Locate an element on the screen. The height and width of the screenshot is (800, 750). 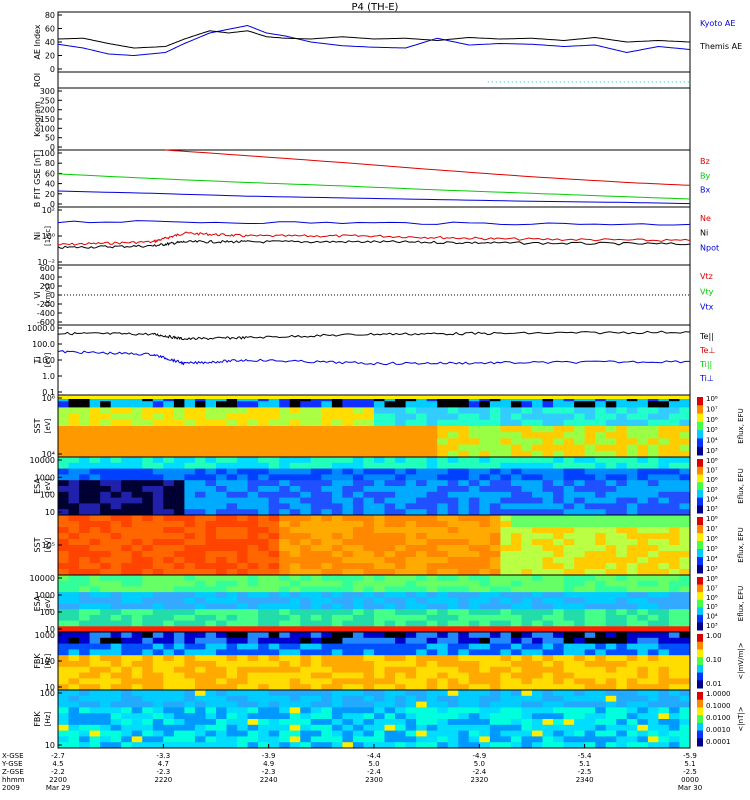
x-tick-label: 2240 is located at coordinates (269, 780).